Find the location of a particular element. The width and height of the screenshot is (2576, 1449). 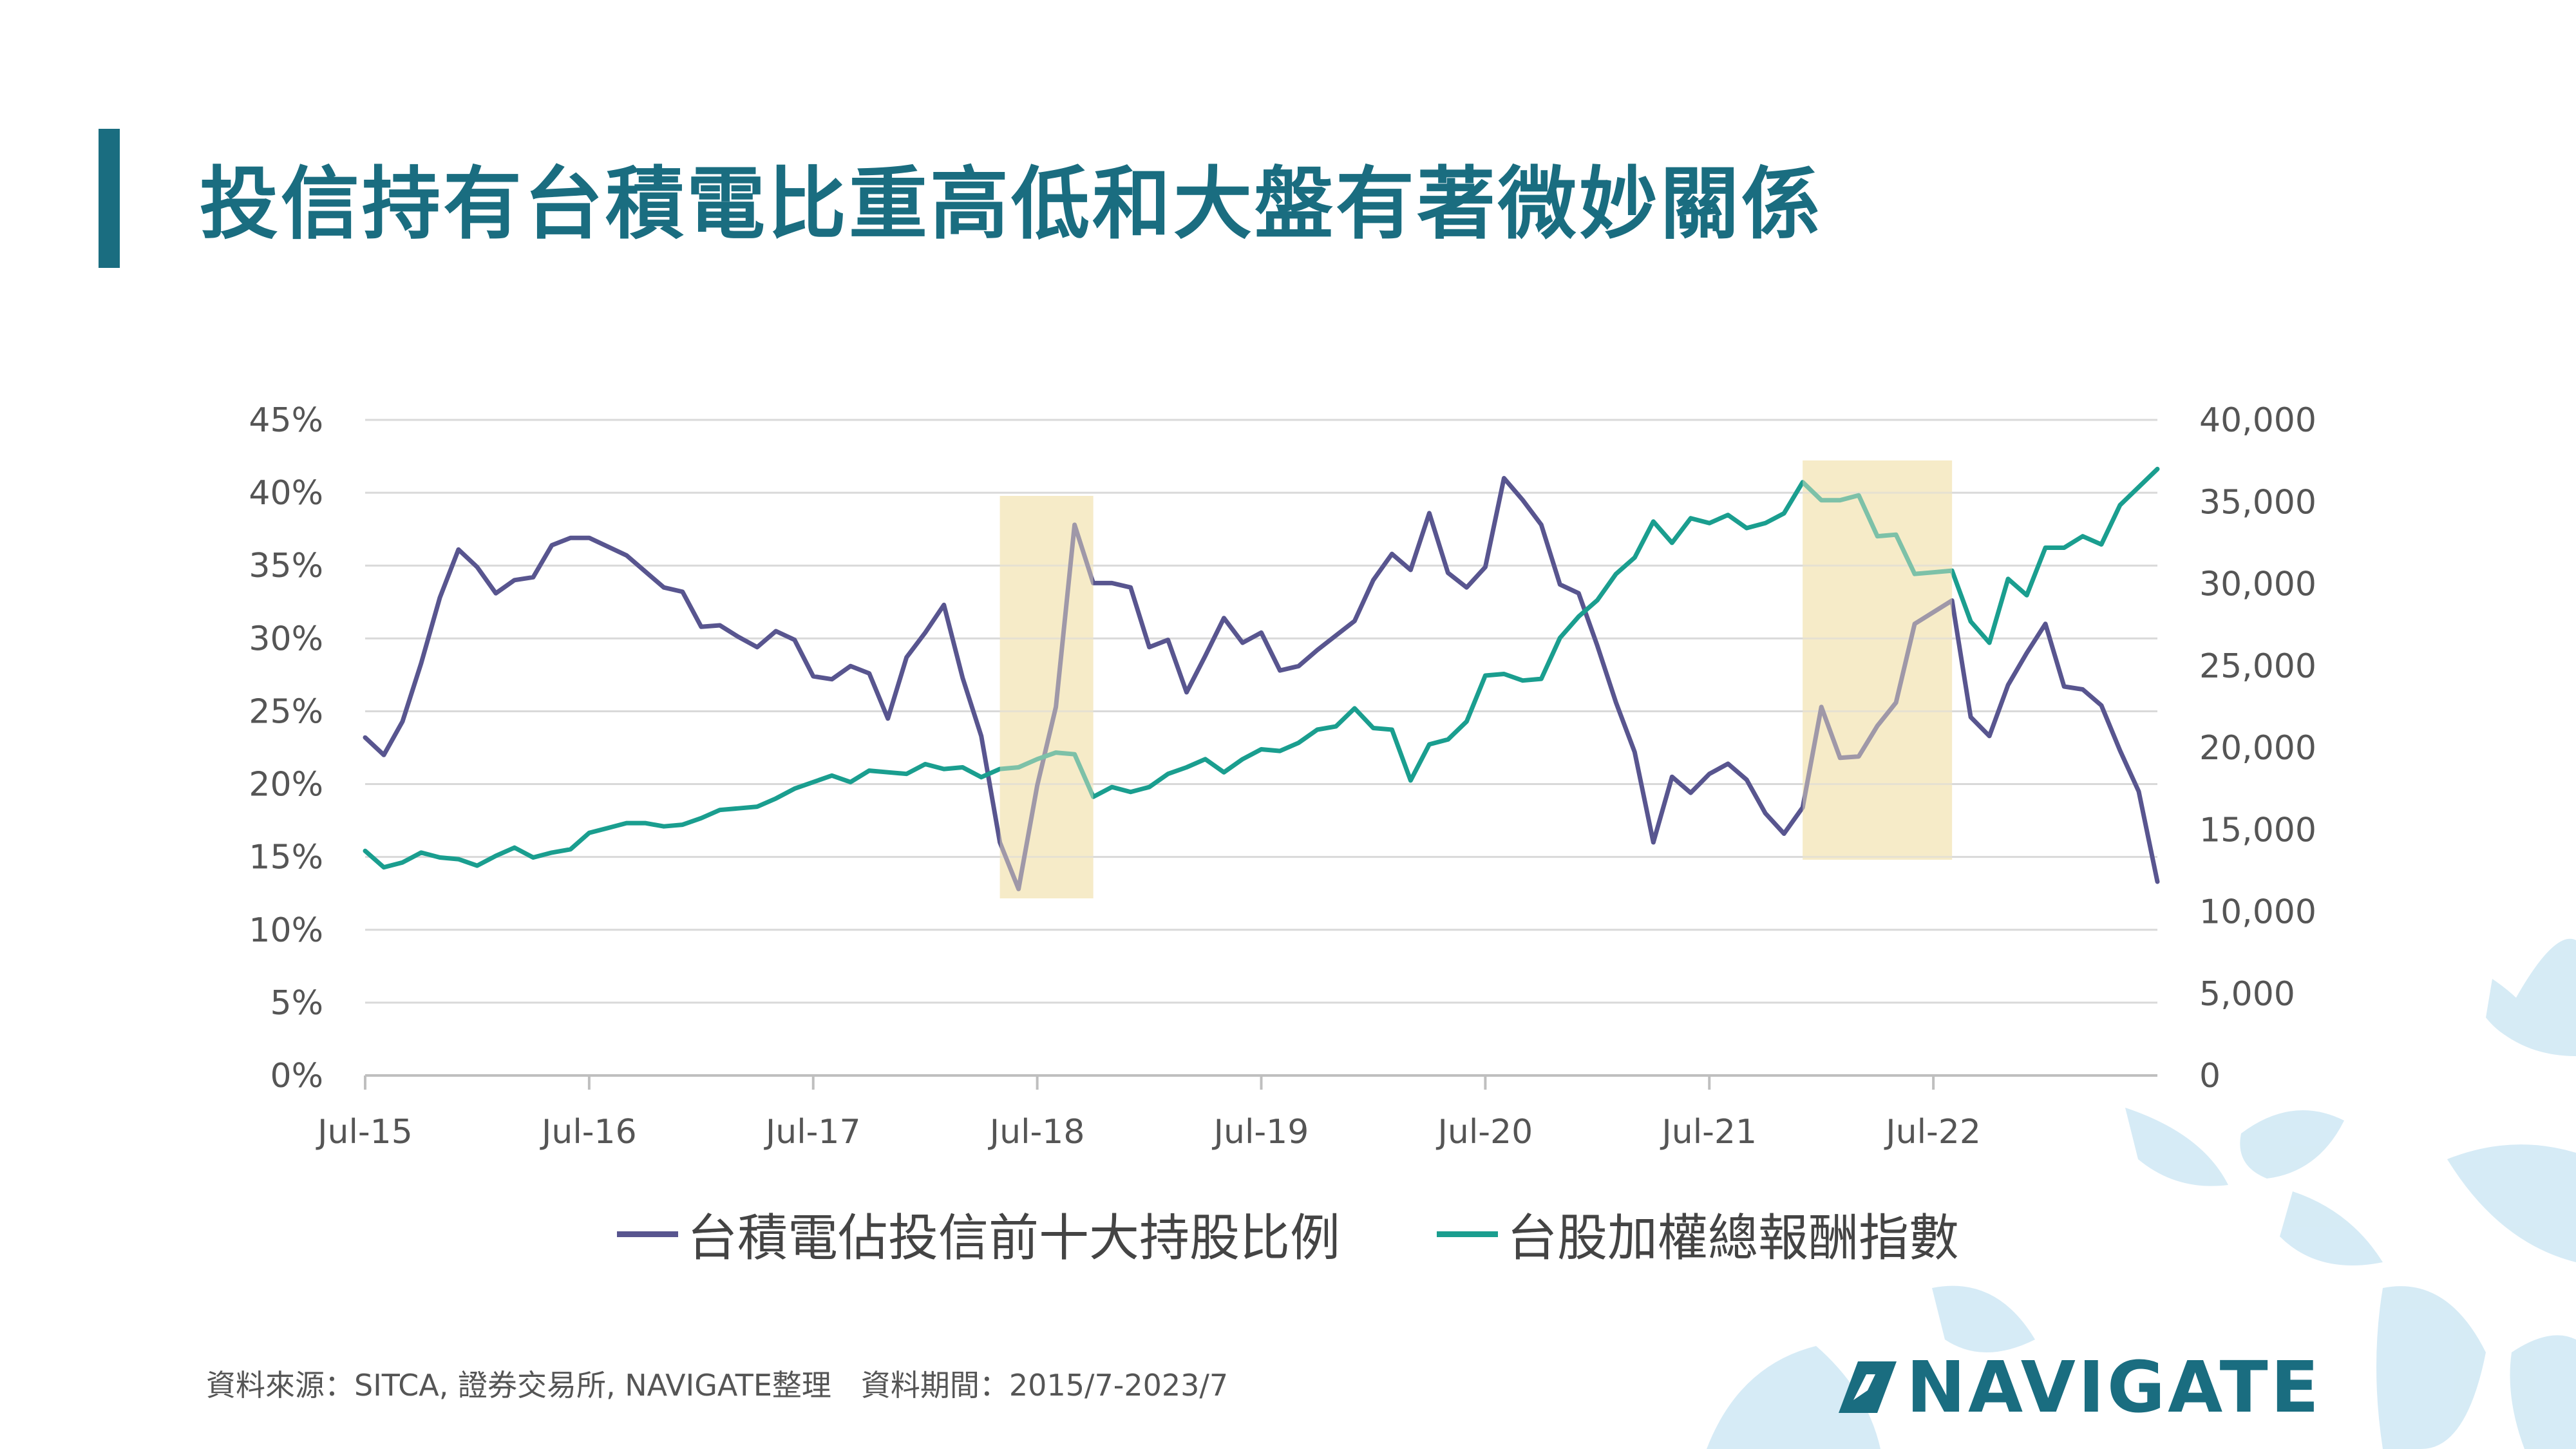

navigate-logo-text: NAVIGATE is located at coordinates (2114, 1387).